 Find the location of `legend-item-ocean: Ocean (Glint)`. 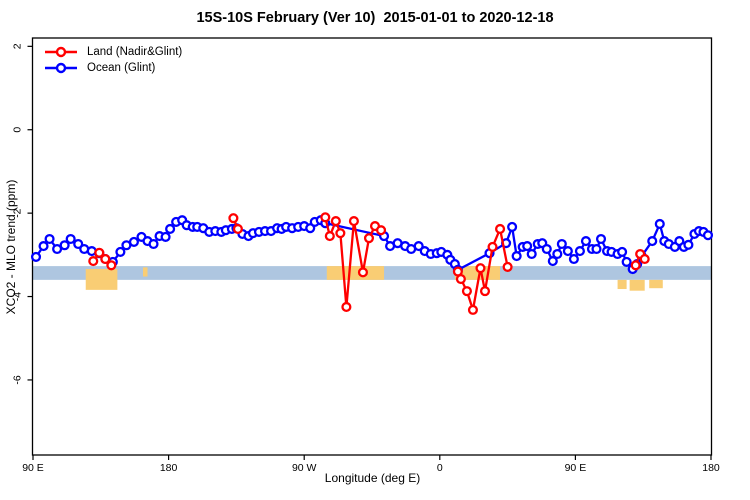

legend-item-ocean: Ocean (Glint) is located at coordinates (113, 68).